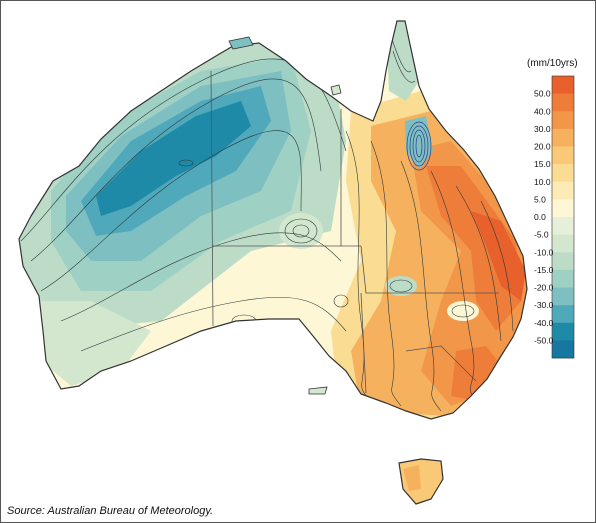 The image size is (596, 523). What do you see at coordinates (241, 43) in the screenshot?
I see `melville-island` at bounding box center [241, 43].